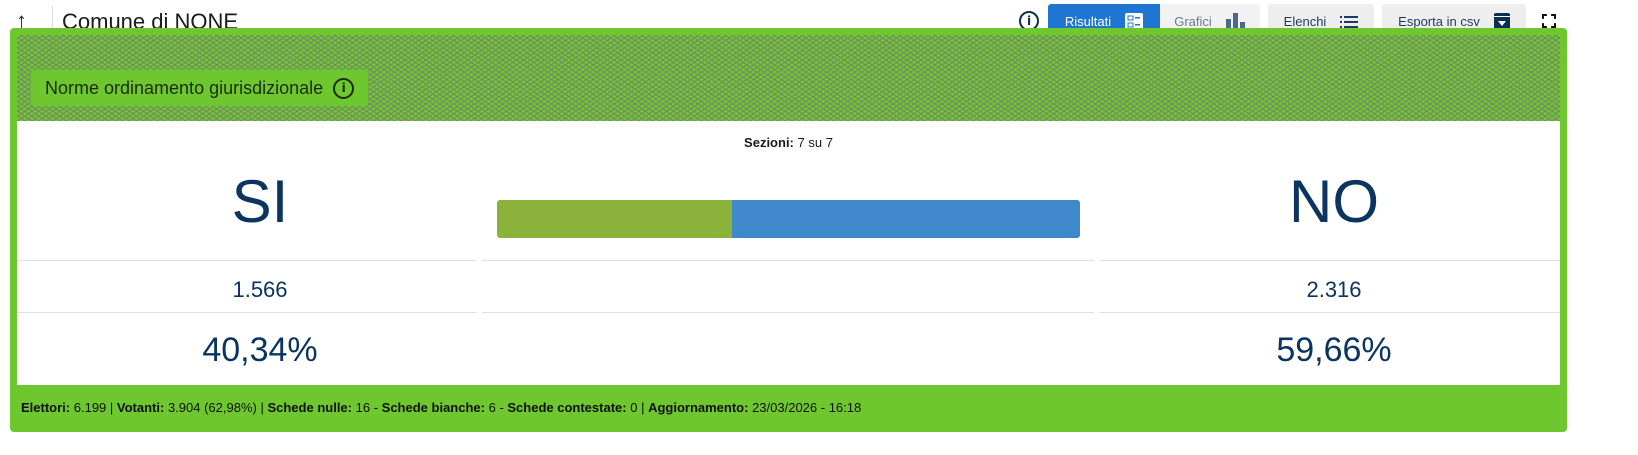 The height and width of the screenshot is (455, 1638). What do you see at coordinates (1334, 201) in the screenshot?
I see `no-label: NO` at bounding box center [1334, 201].